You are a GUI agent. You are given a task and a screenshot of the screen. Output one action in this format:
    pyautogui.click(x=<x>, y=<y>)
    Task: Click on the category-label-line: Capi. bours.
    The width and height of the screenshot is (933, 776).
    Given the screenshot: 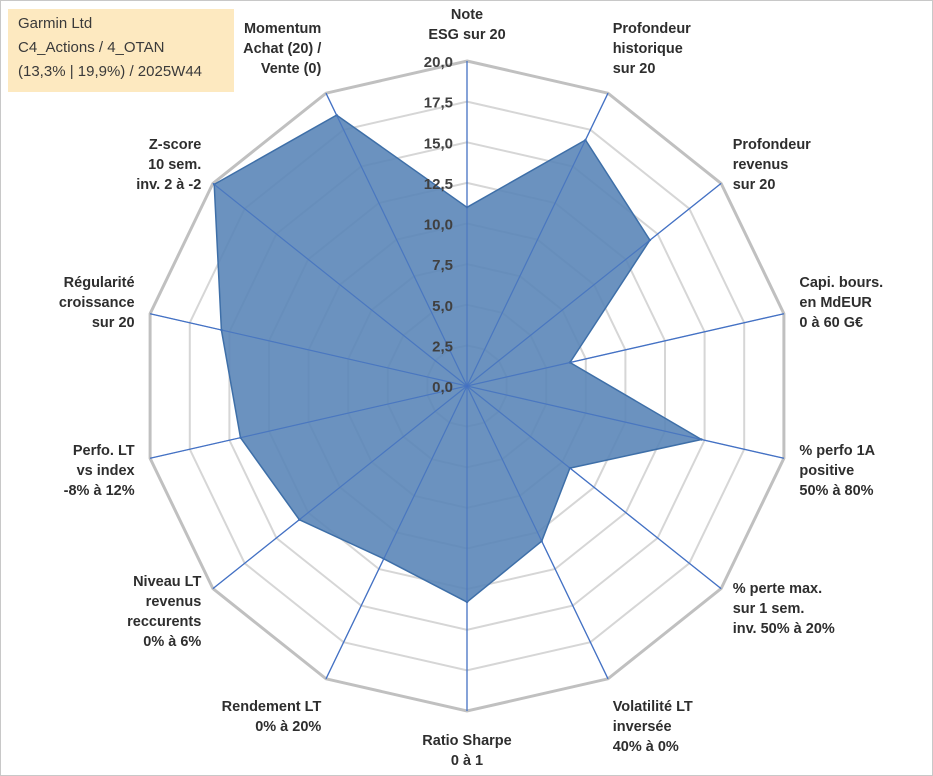 What is the action you would take?
    pyautogui.click(x=841, y=283)
    